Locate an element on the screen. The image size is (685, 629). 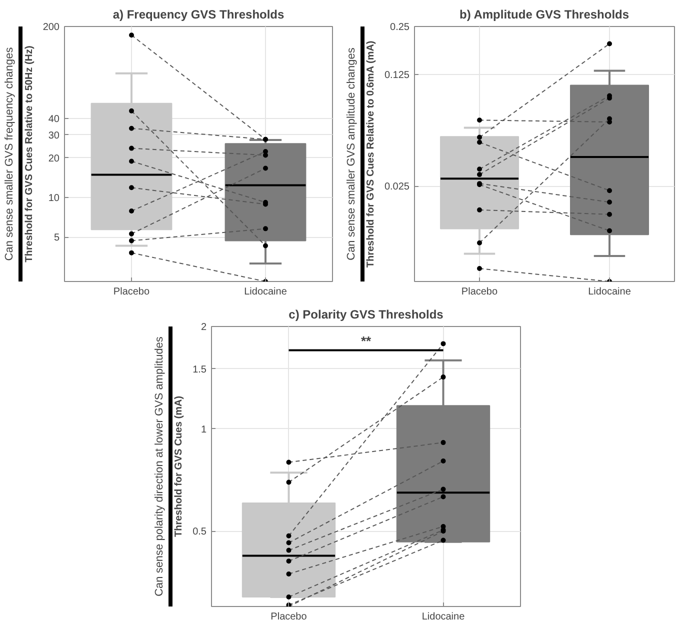
y-tick-label: 30 is located at coordinates (54, 136).